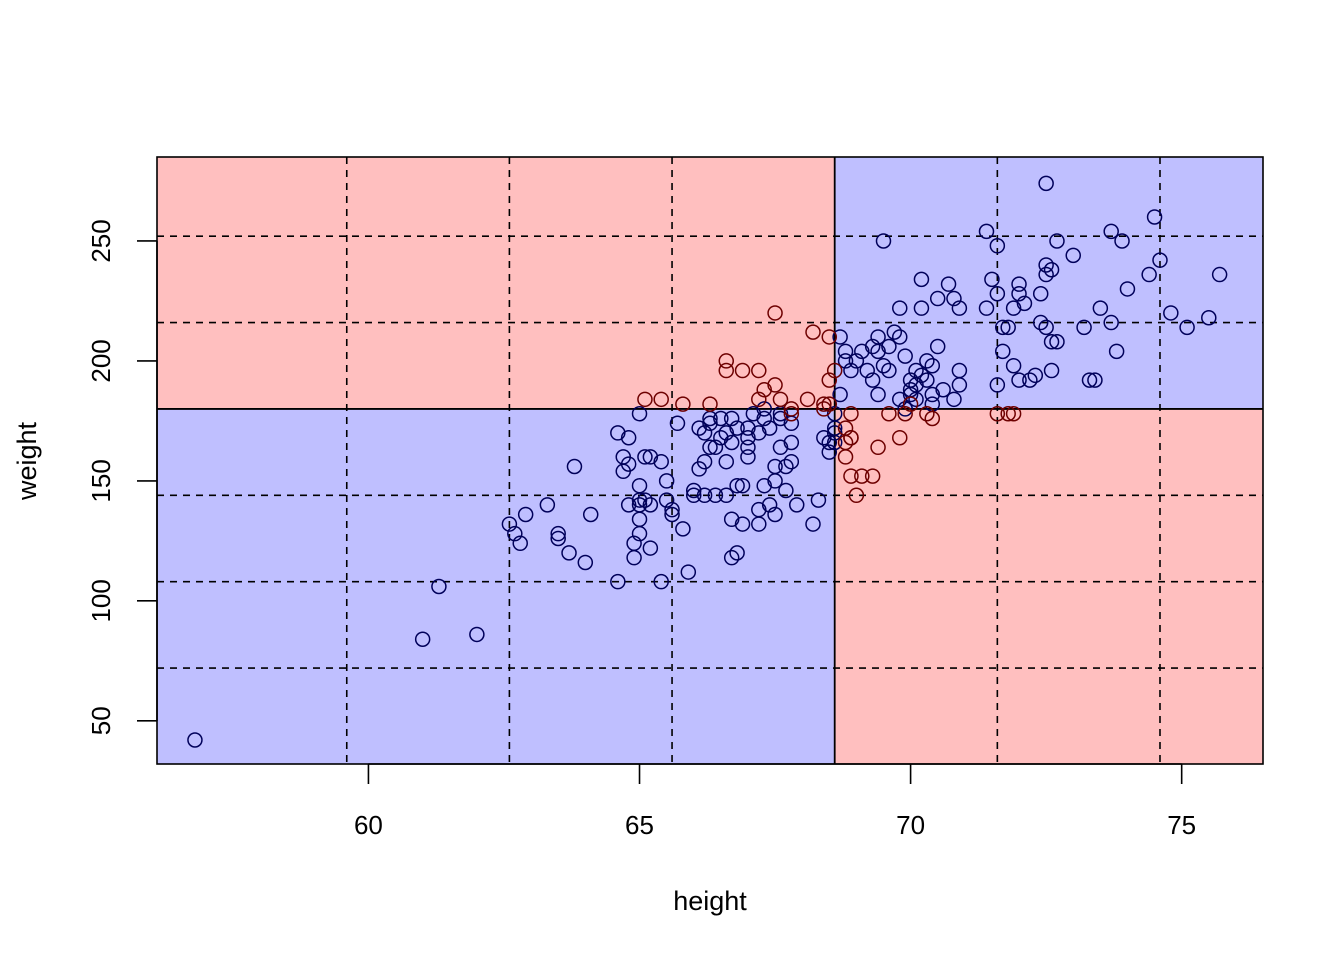  What do you see at coordinates (639, 825) in the screenshot?
I see `x-tick-label: 65` at bounding box center [639, 825].